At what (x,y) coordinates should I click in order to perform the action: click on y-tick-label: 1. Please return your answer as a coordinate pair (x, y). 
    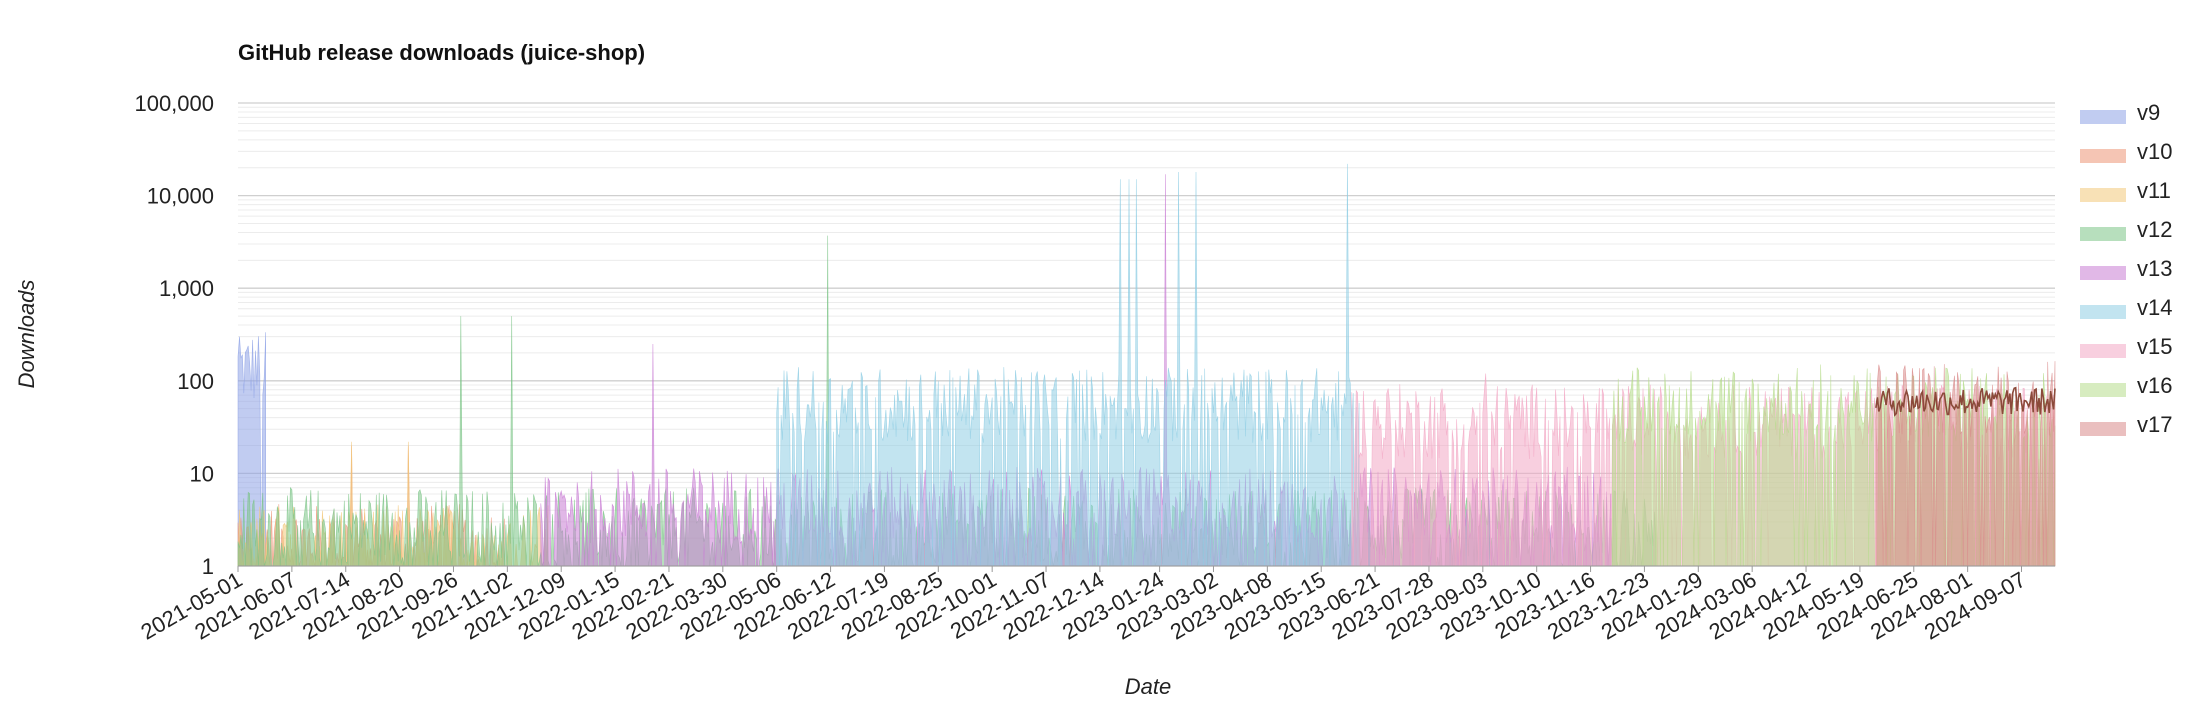
    Looking at the image, I should click on (208, 566).